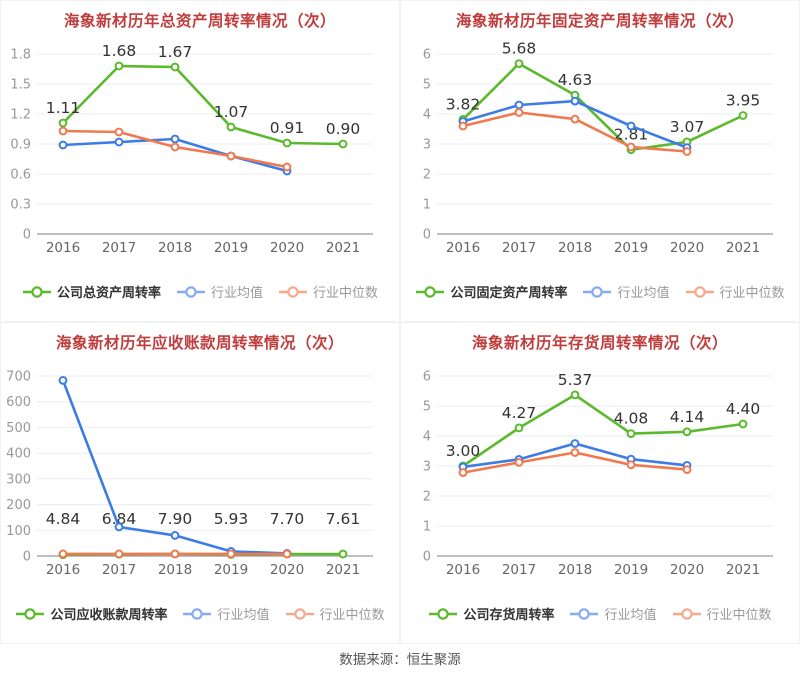  I want to click on svg-text: 0.91, so click(287, 128).